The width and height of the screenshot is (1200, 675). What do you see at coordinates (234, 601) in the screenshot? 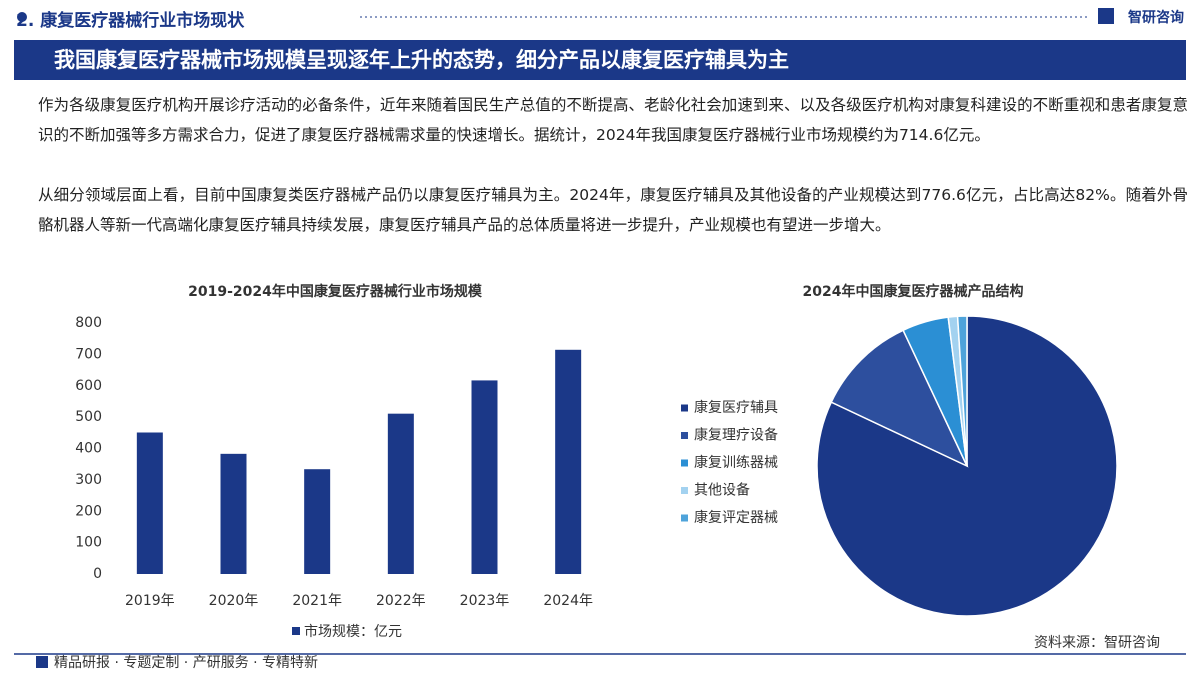
I see `x-tick-label: 2020年` at bounding box center [234, 601].